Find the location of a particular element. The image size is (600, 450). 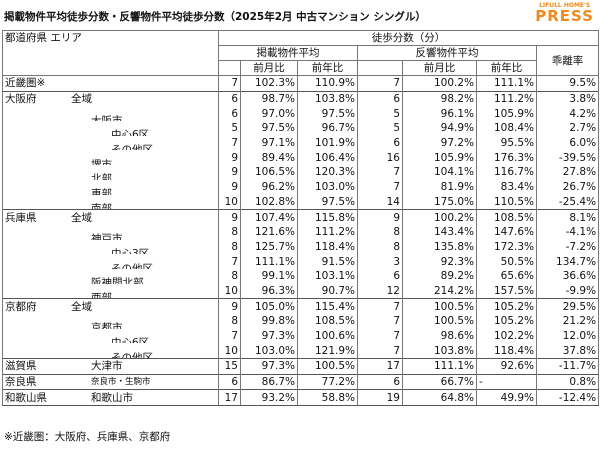

logo: LIFULL HOME'S PRESS is located at coordinates (564, 13).